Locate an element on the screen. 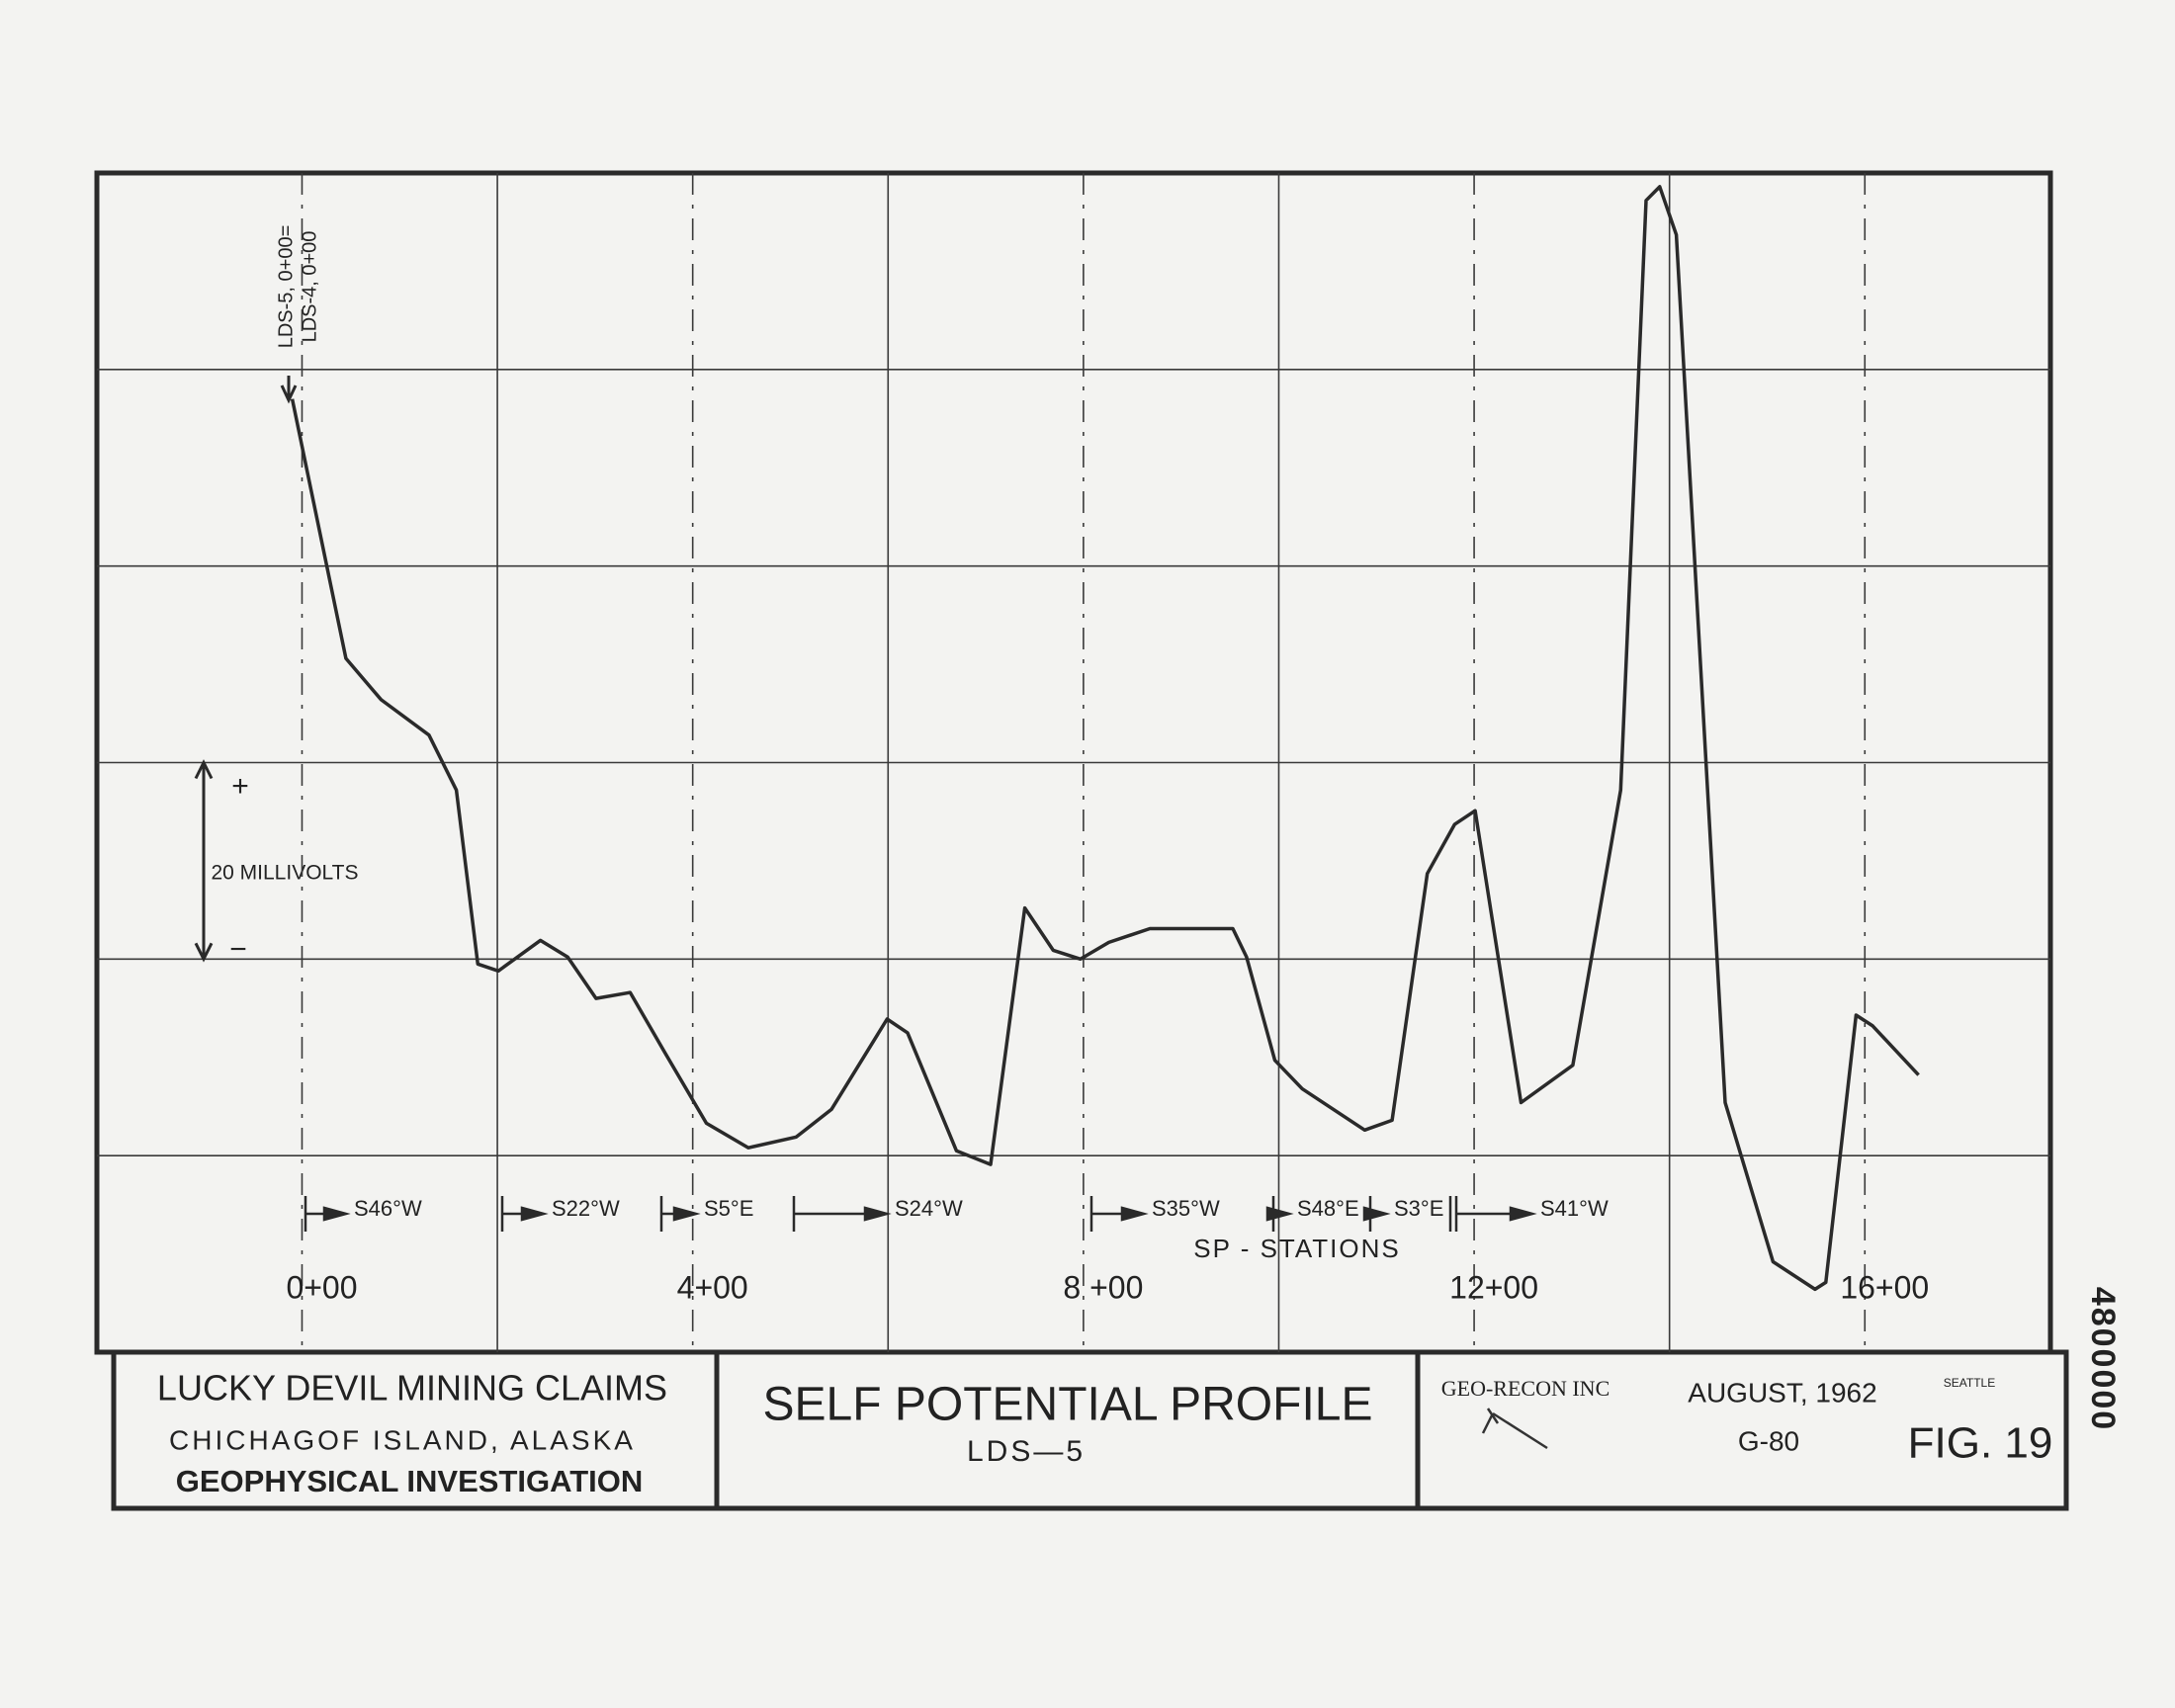 This screenshot has height=1708, width=2175. file-number: 4800000 is located at coordinates (2103, 1359).